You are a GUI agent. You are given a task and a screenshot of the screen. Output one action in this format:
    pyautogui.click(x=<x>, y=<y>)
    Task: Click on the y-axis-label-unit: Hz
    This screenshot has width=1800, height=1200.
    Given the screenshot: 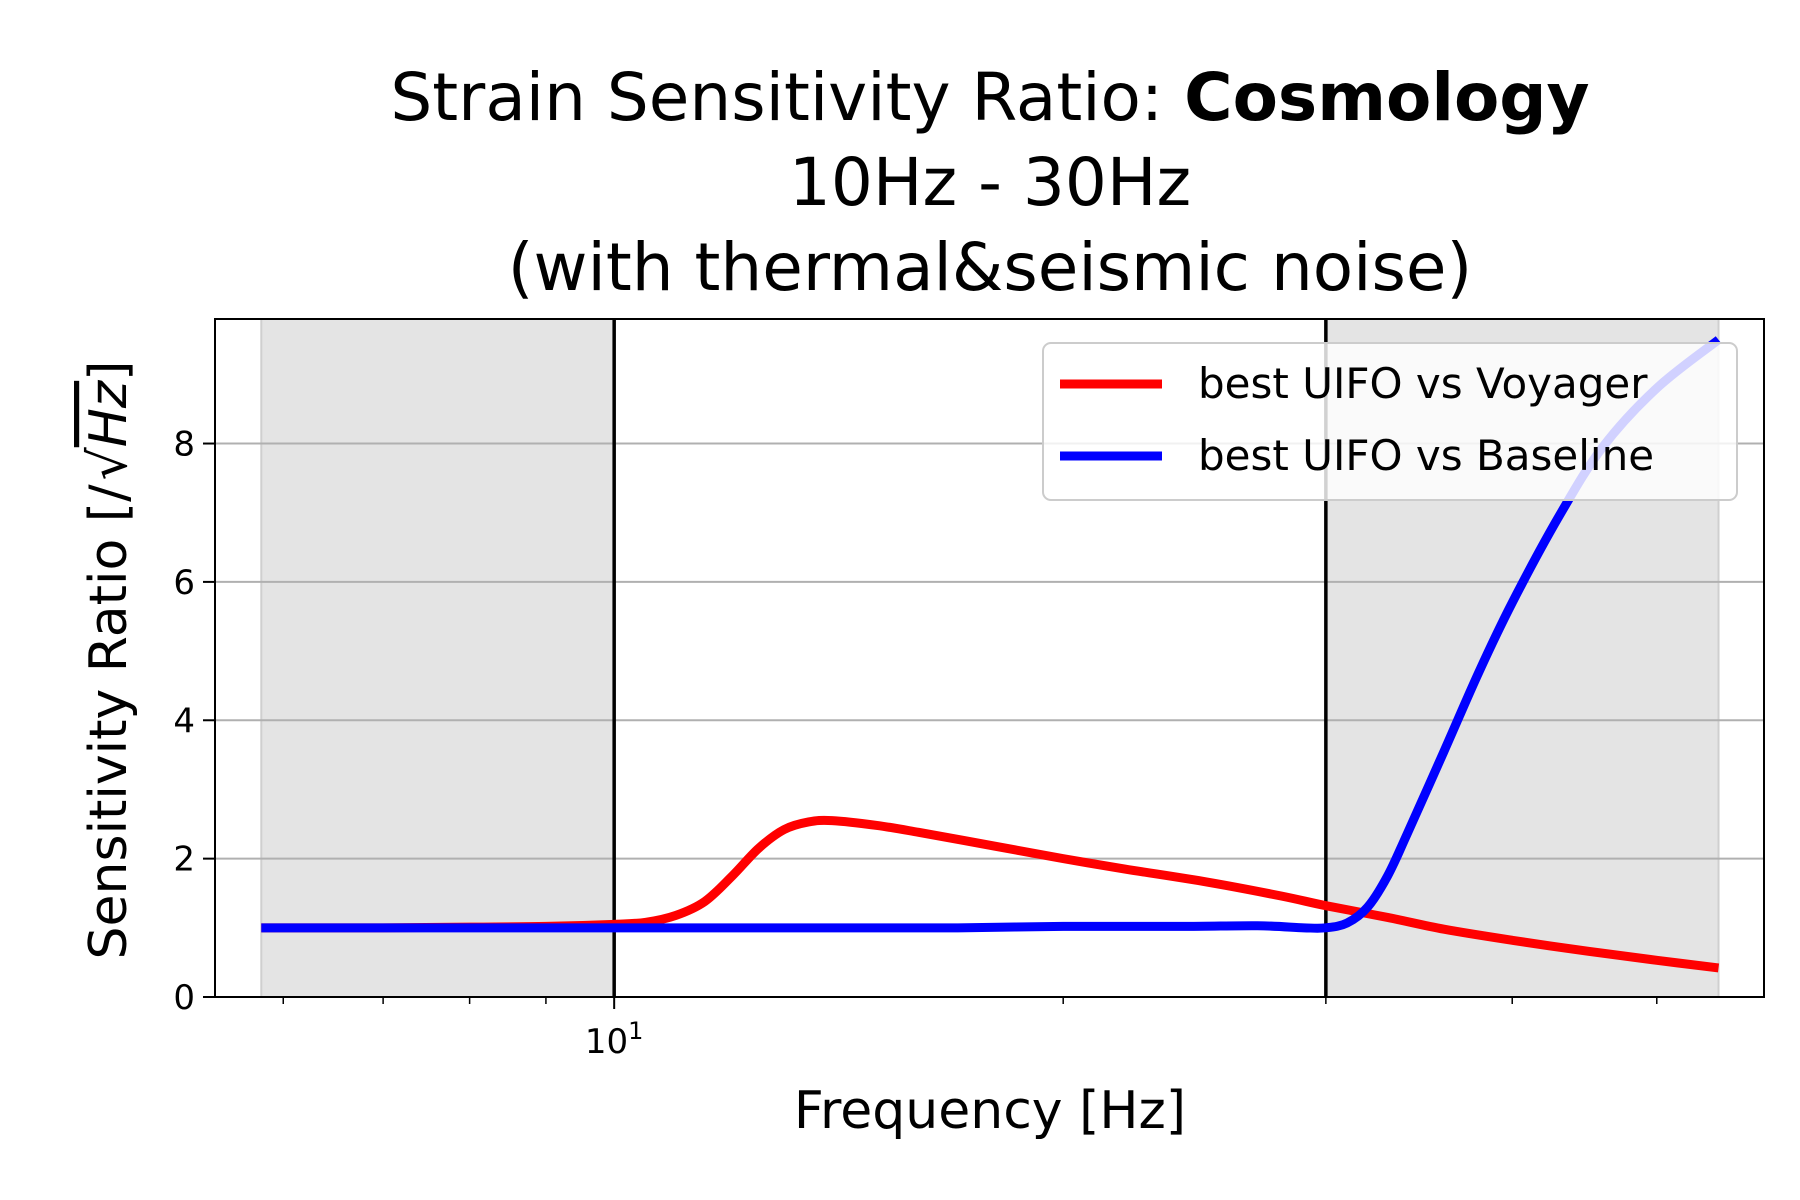 What is the action you would take?
    pyautogui.click(x=109, y=413)
    